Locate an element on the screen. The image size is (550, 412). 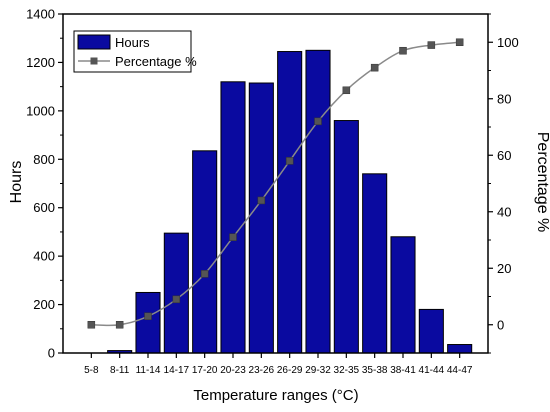
x-tick-label: 14-17 is located at coordinates (177, 370).